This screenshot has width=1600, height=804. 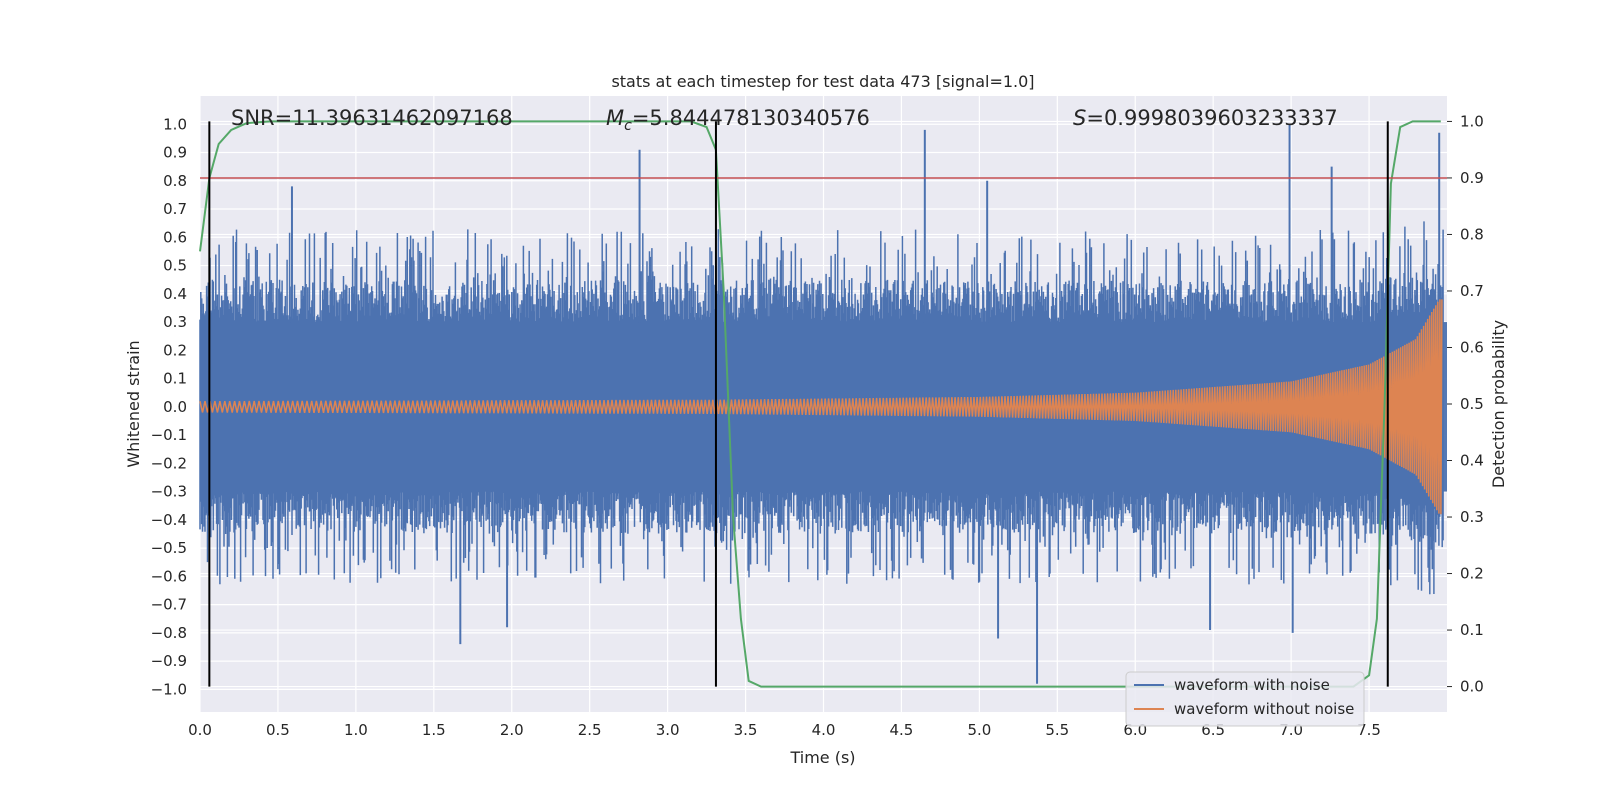 What do you see at coordinates (1472, 291) in the screenshot?
I see `y2-tick-label: 0.7` at bounding box center [1472, 291].